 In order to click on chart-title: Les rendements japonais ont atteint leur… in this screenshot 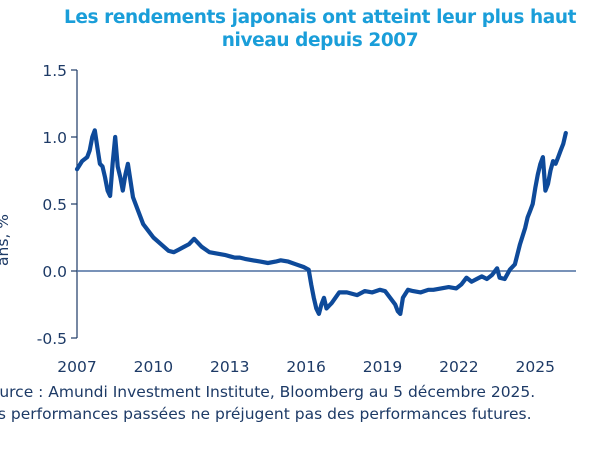, I will do `click(316, 29)`.